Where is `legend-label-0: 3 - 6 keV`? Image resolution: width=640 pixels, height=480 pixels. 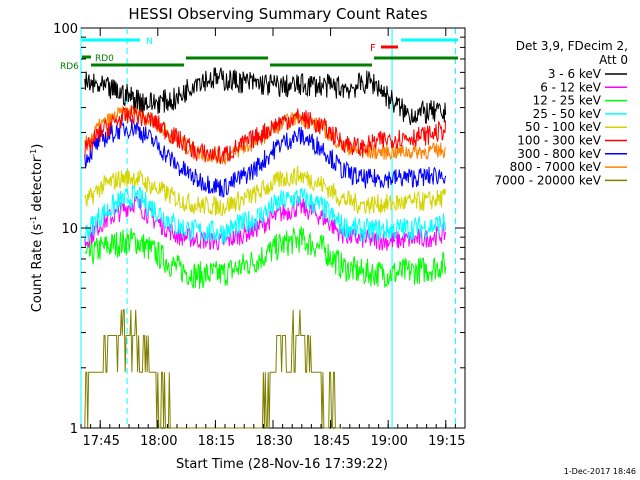
legend-label-0: 3 - 6 keV is located at coordinates (575, 74).